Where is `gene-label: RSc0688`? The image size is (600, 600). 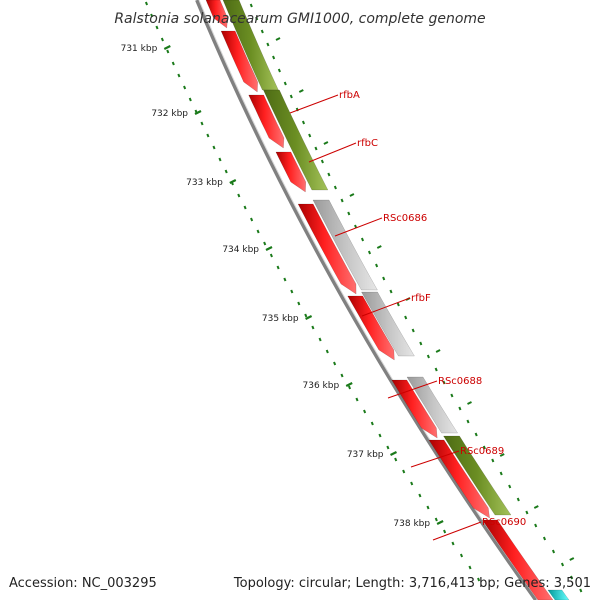 gene-label: RSc0688 is located at coordinates (460, 381).